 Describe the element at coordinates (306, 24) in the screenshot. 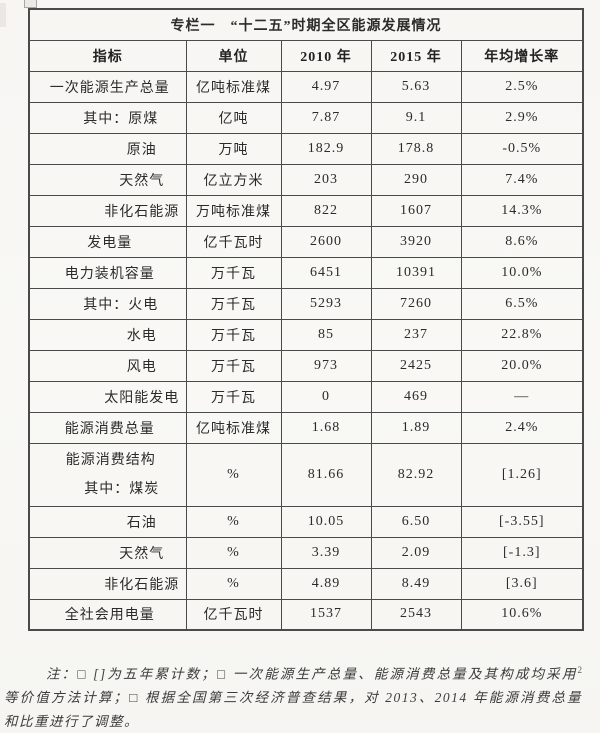

I see `table-title: 专栏一 “十二五”时期全区能源发展情况` at that location.